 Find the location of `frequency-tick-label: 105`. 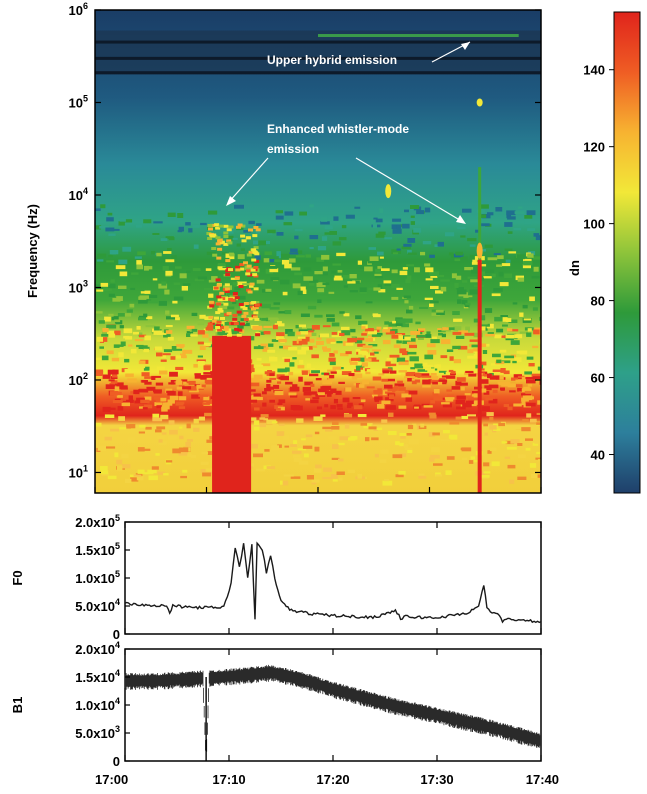

frequency-tick-label: 105 is located at coordinates (78, 101).